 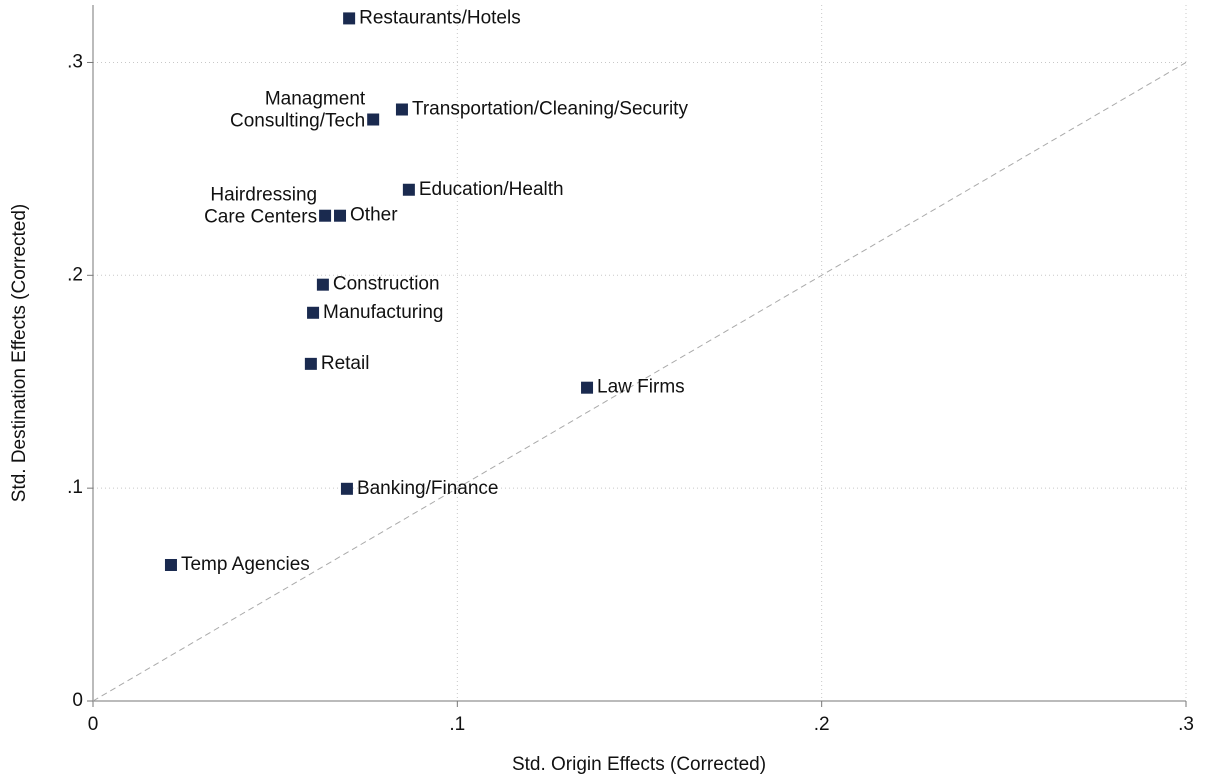 What do you see at coordinates (457, 724) in the screenshot?
I see `x-tick-label: .1` at bounding box center [457, 724].